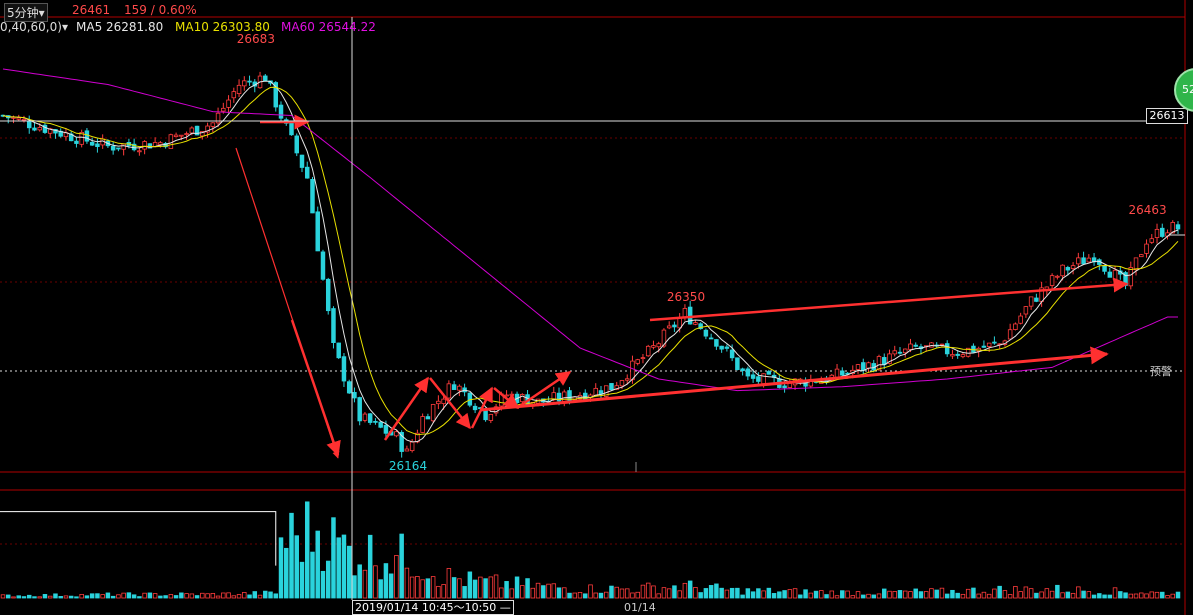  I want to click on last-price: 26461, so click(91, 10).